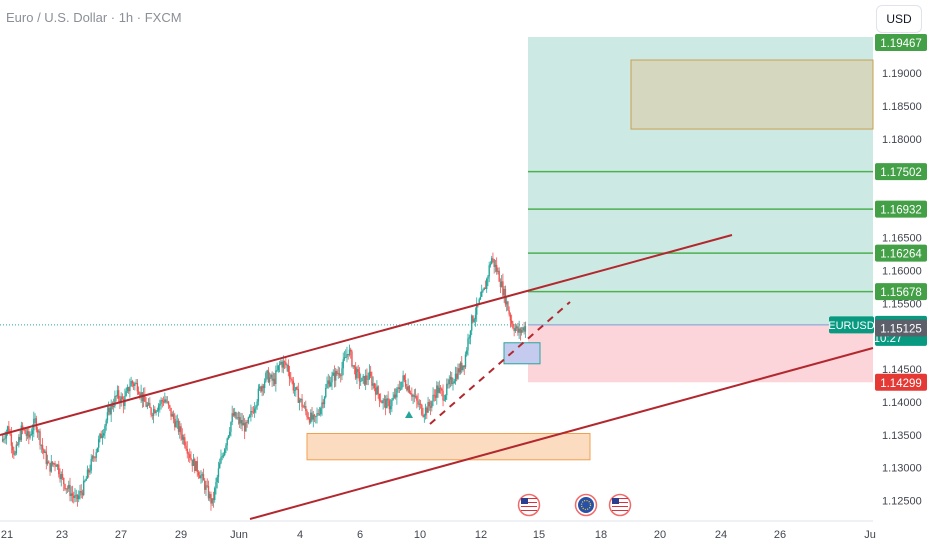 The image size is (932, 550). What do you see at coordinates (902, 107) in the screenshot?
I see `y-tick-label: 1.18500` at bounding box center [902, 107].